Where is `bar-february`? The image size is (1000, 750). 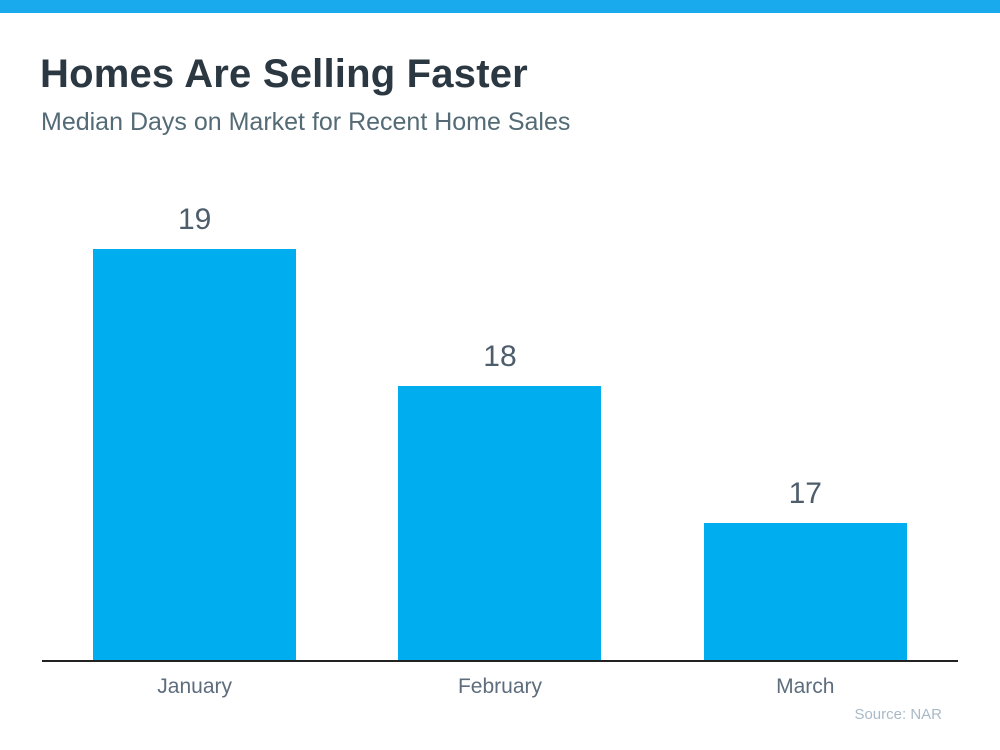 bar-february is located at coordinates (500, 523).